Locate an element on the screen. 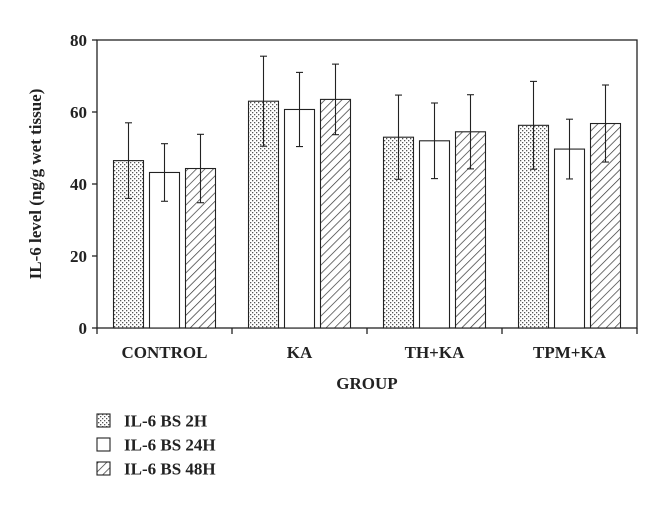  legend-label-il-6-bs-48h: IL-6 BS 48H is located at coordinates (170, 469).